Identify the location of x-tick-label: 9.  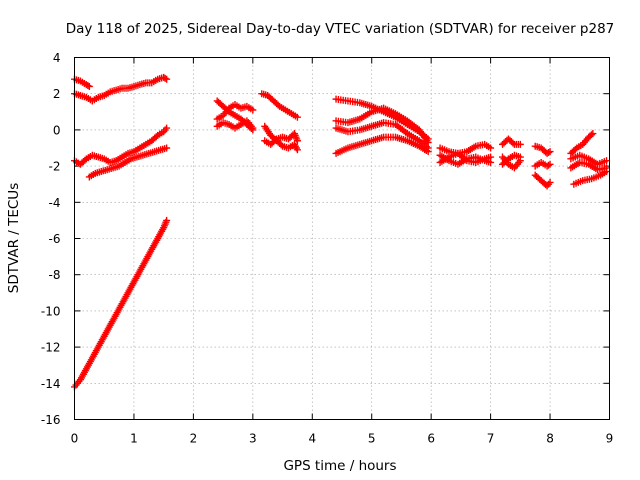
(610, 439).